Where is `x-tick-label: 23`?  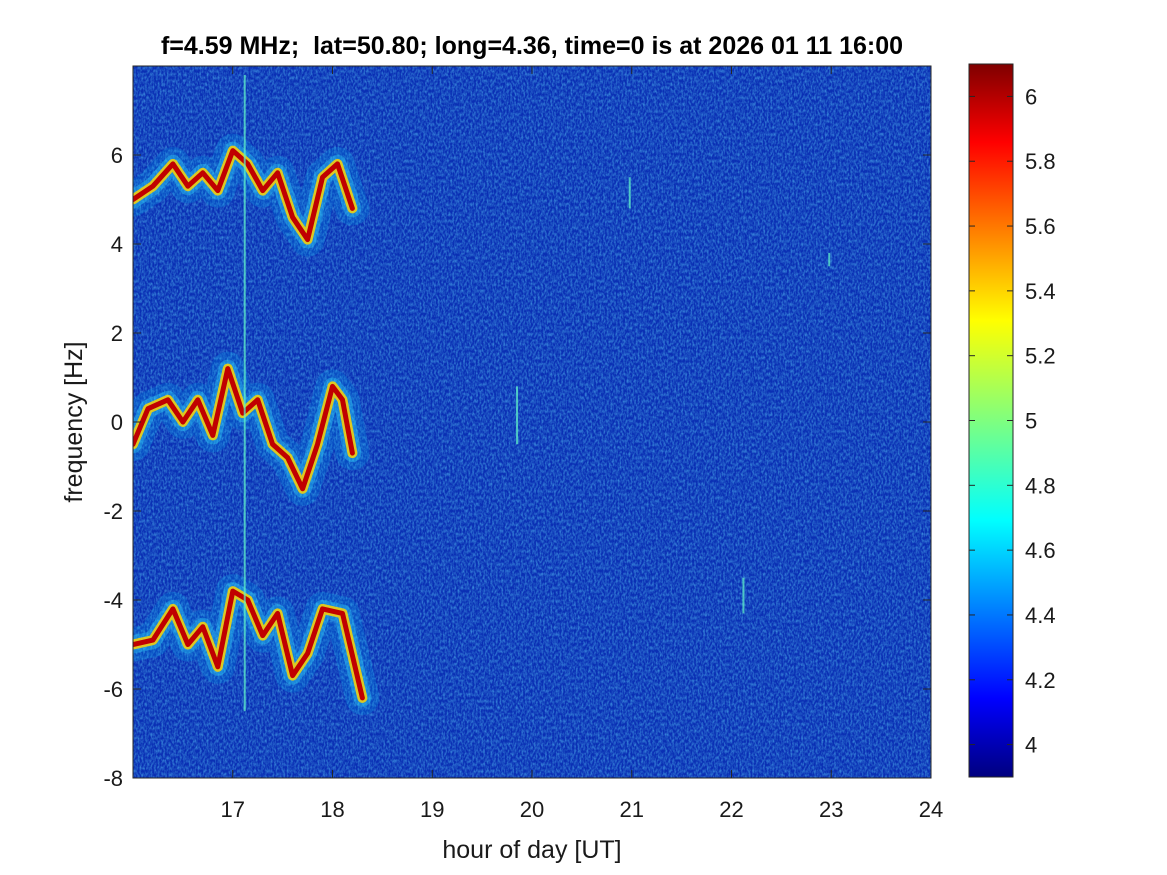 x-tick-label: 23 is located at coordinates (831, 809).